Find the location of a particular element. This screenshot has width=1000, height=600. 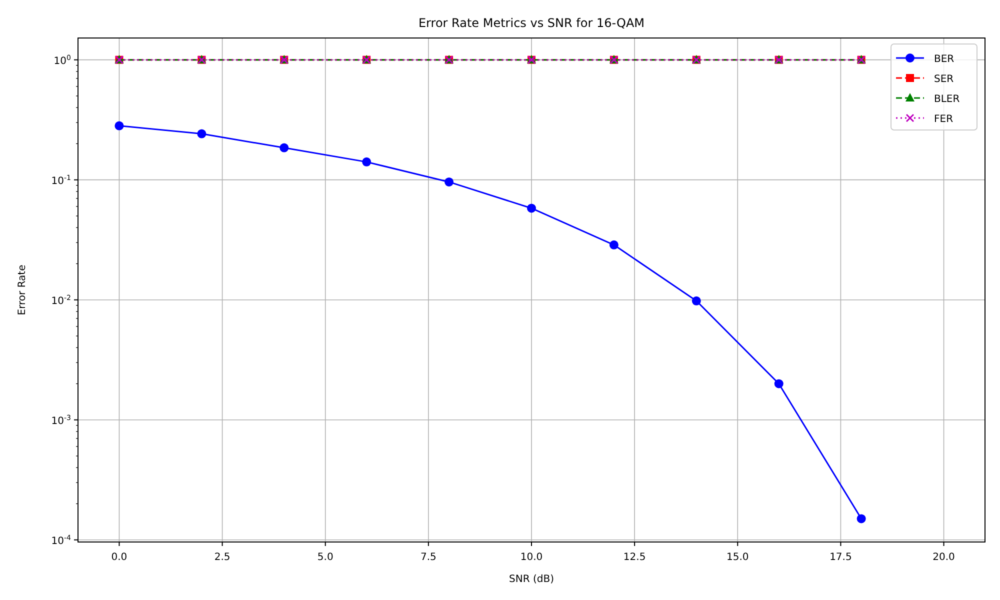

x-tick-label: 5.0 is located at coordinates (325, 557).